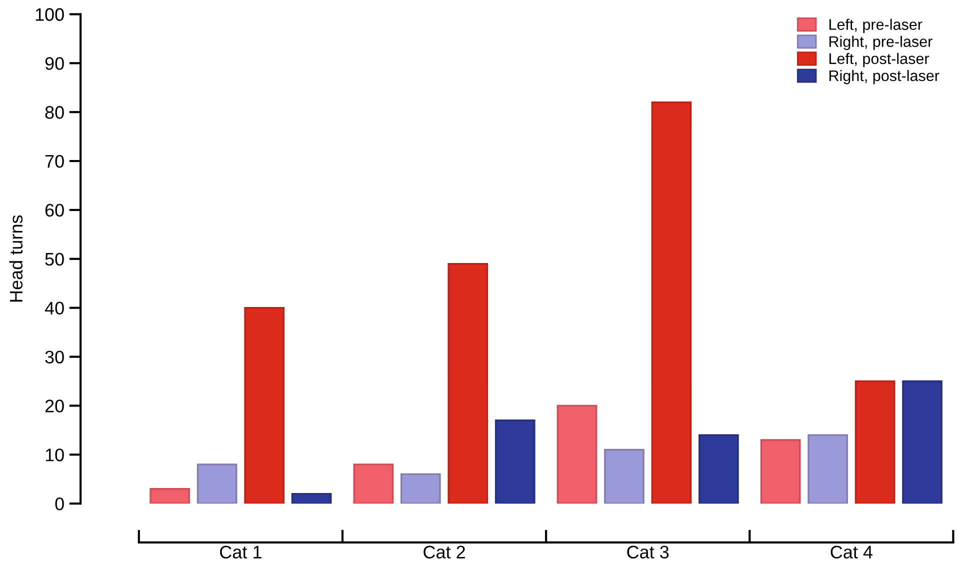 This screenshot has height=569, width=958. What do you see at coordinates (54, 112) in the screenshot?
I see `y-tick-label: 80` at bounding box center [54, 112].